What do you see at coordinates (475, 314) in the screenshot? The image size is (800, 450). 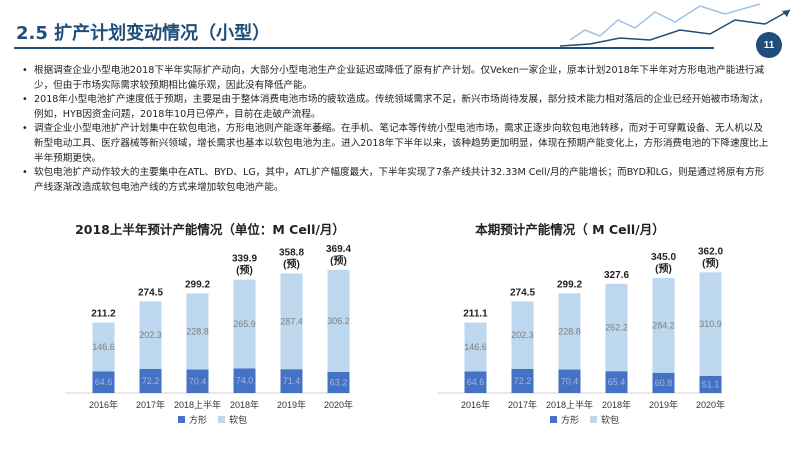 I see `data-label-total: 211.1` at bounding box center [475, 314].